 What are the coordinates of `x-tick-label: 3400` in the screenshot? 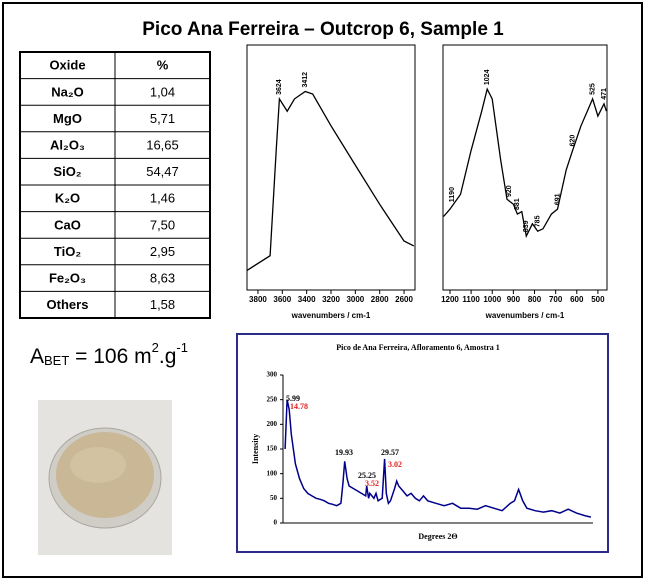 It's located at (307, 299).